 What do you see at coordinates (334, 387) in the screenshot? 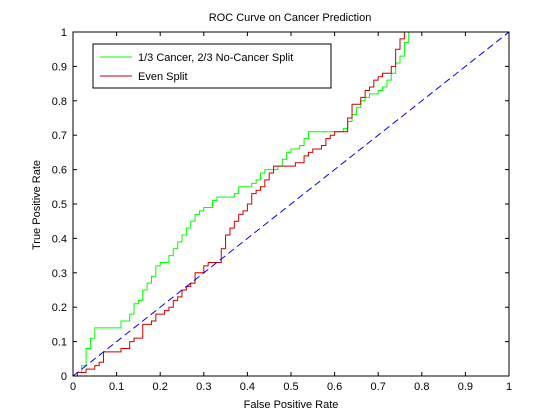
I see `x-tick-label: 0.6` at bounding box center [334, 387].